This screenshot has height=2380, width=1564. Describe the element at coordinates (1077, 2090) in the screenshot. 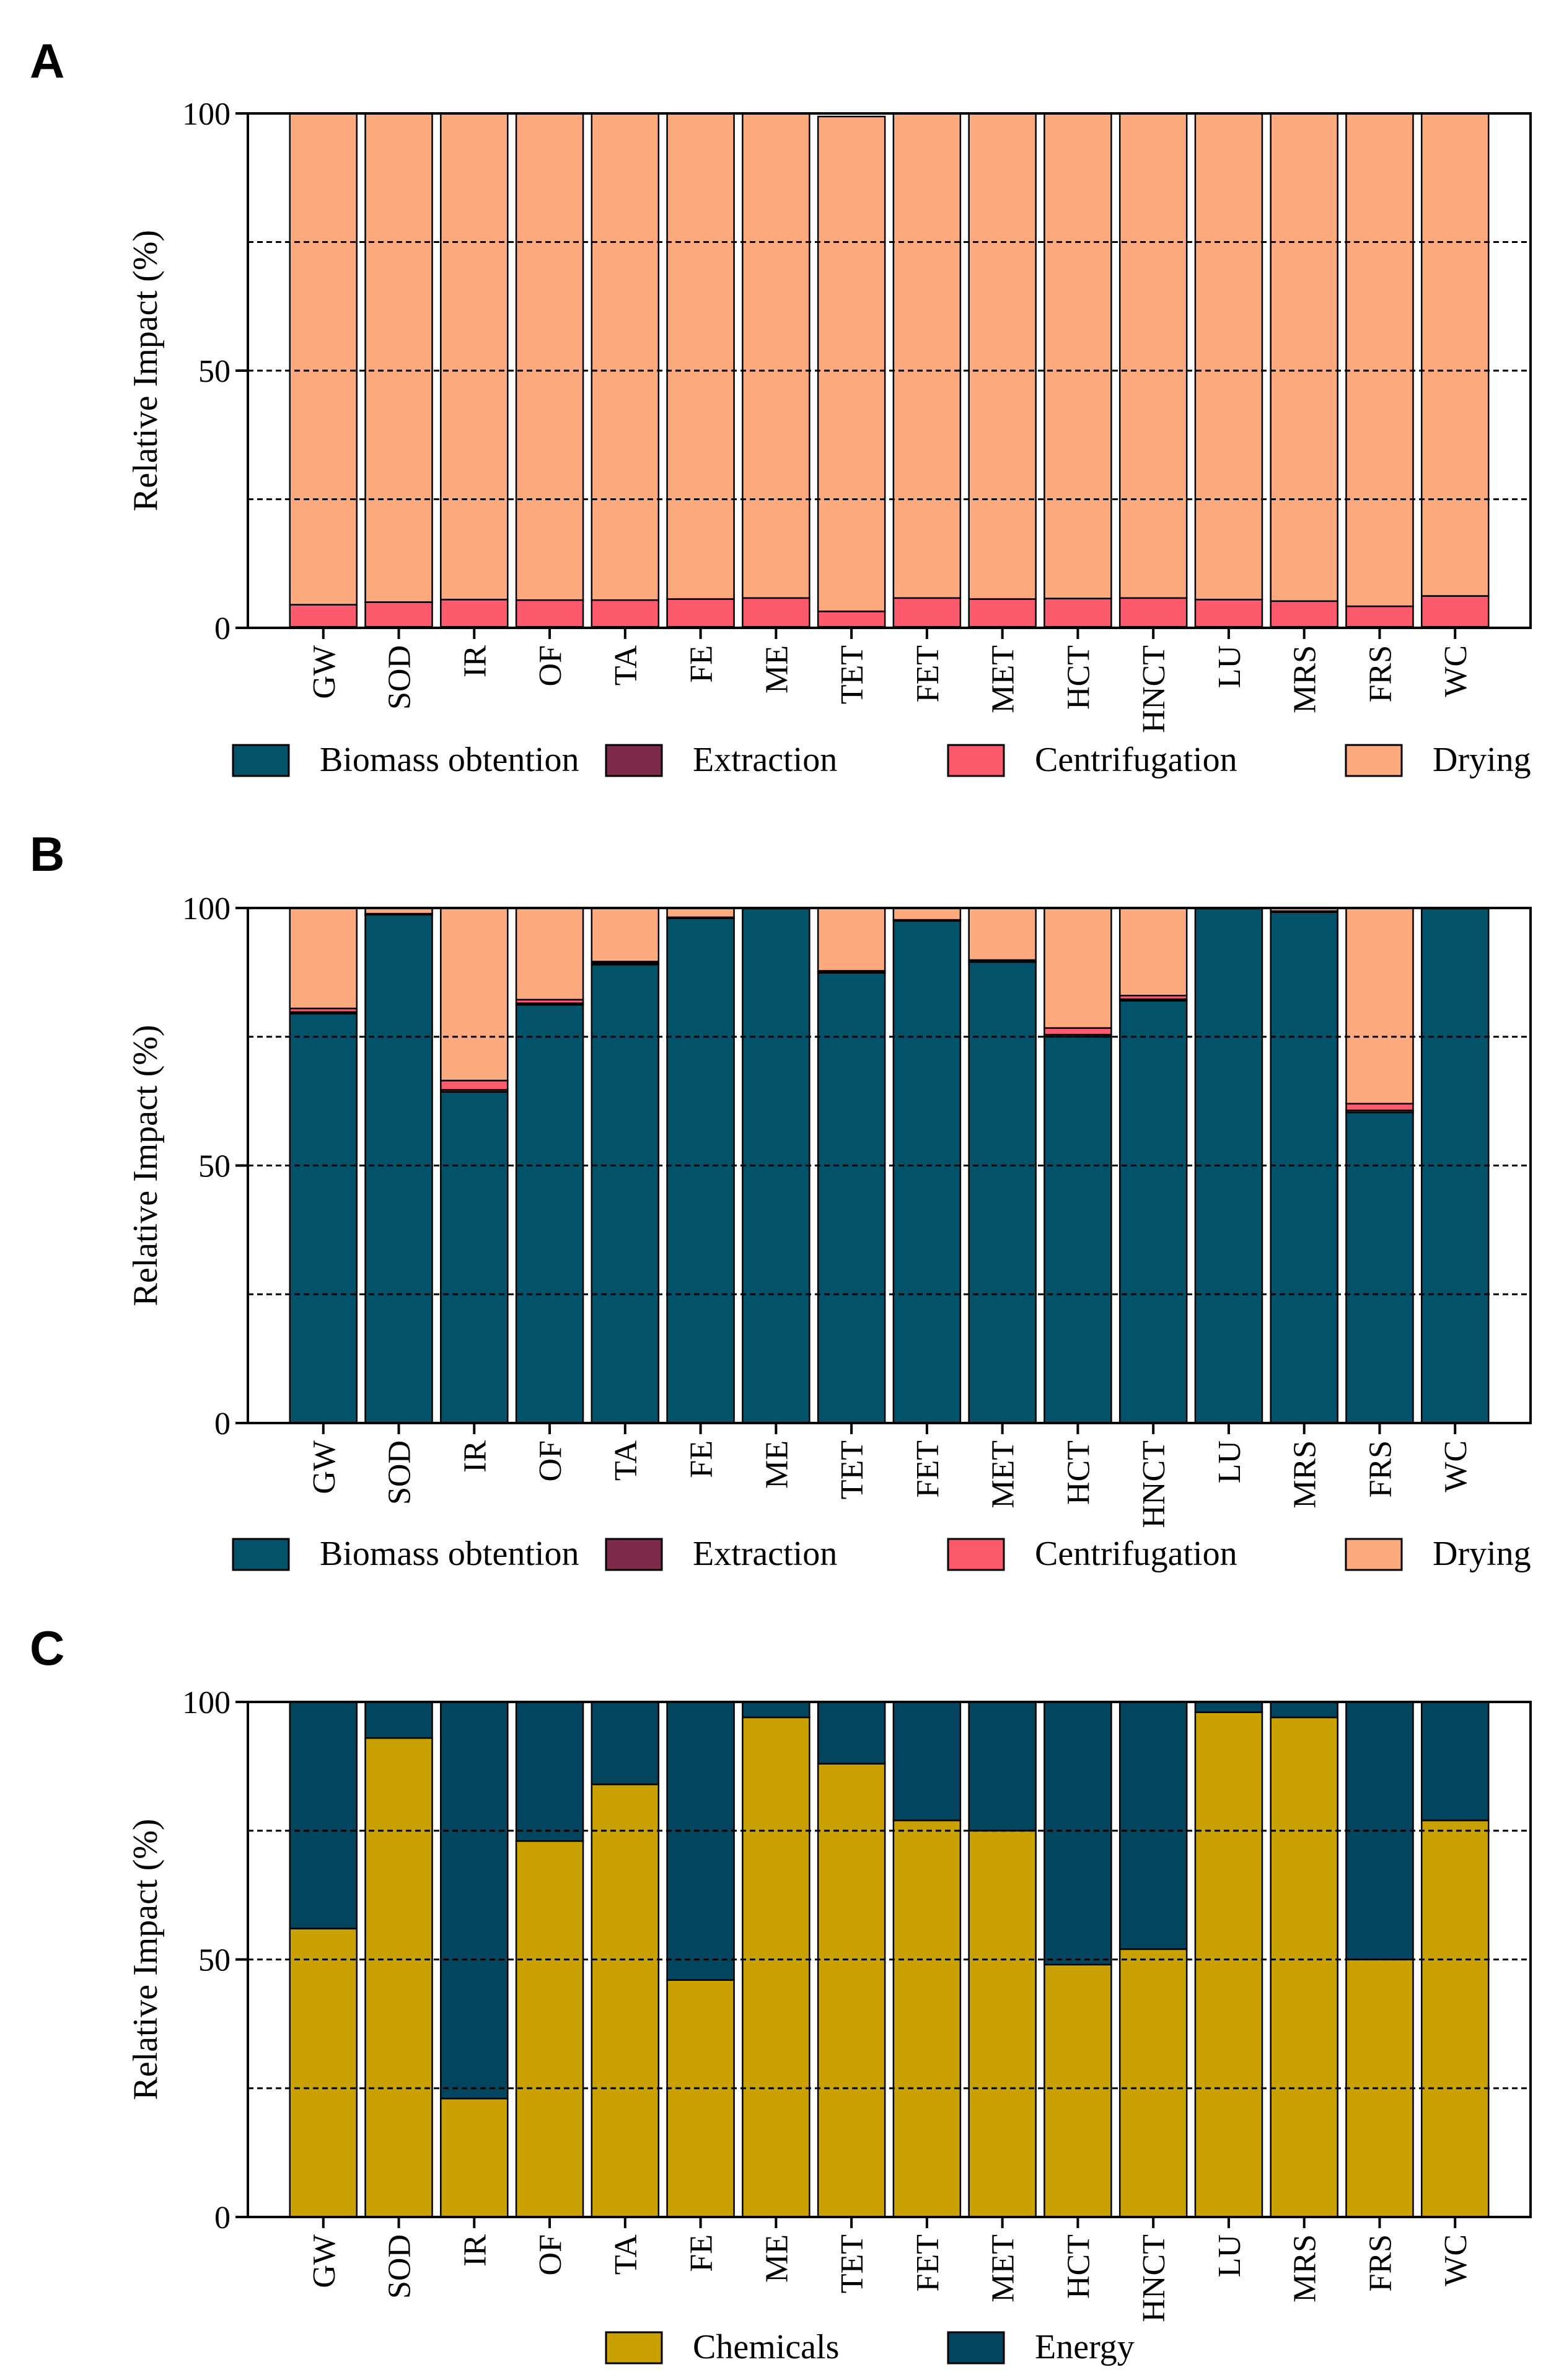

I see `bar-hct-chemicals` at that location.